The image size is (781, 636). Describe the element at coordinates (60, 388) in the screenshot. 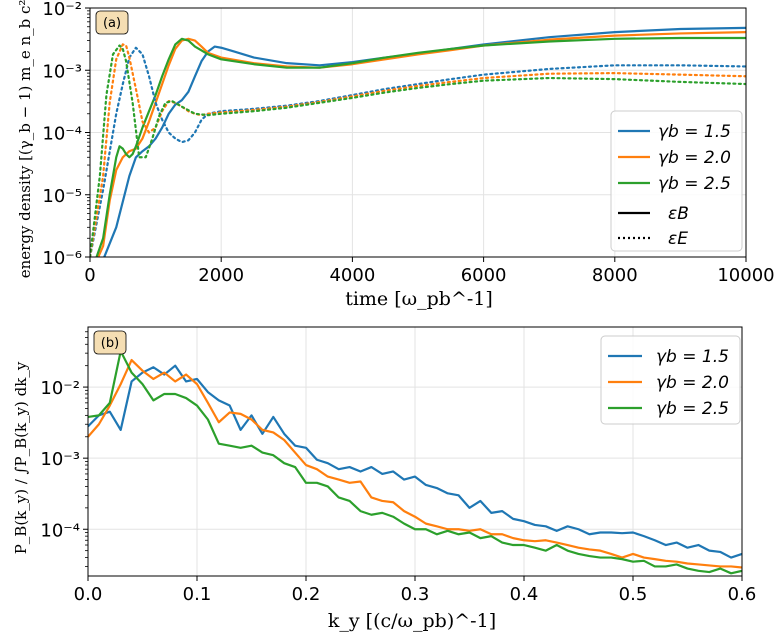

I see `panel-b-ytick-label: 10⁻²` at that location.